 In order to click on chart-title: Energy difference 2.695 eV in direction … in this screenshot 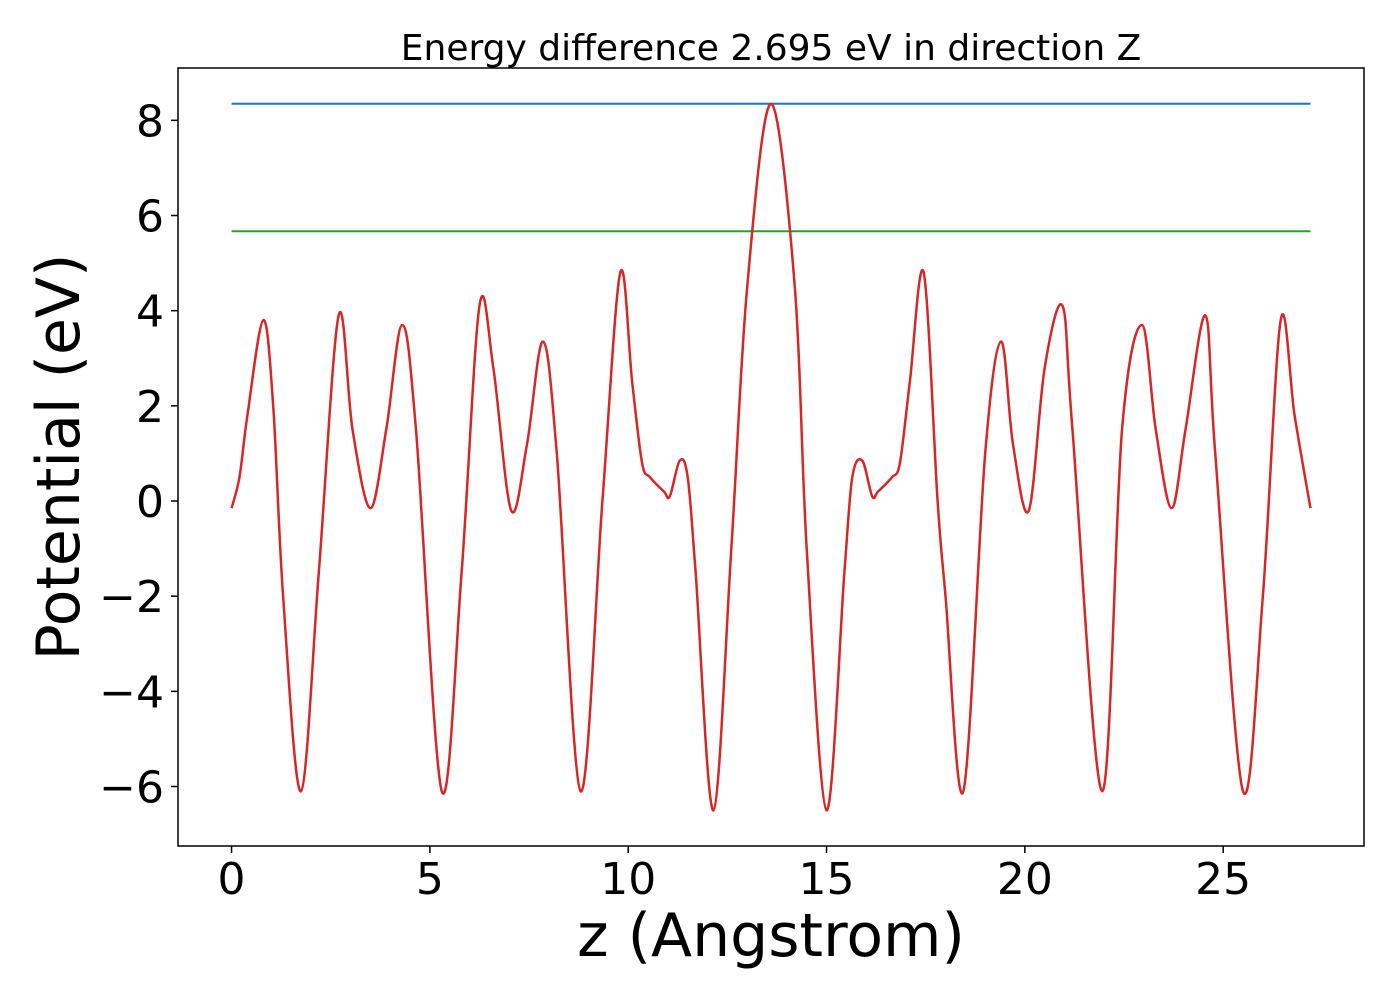, I will do `click(771, 48)`.